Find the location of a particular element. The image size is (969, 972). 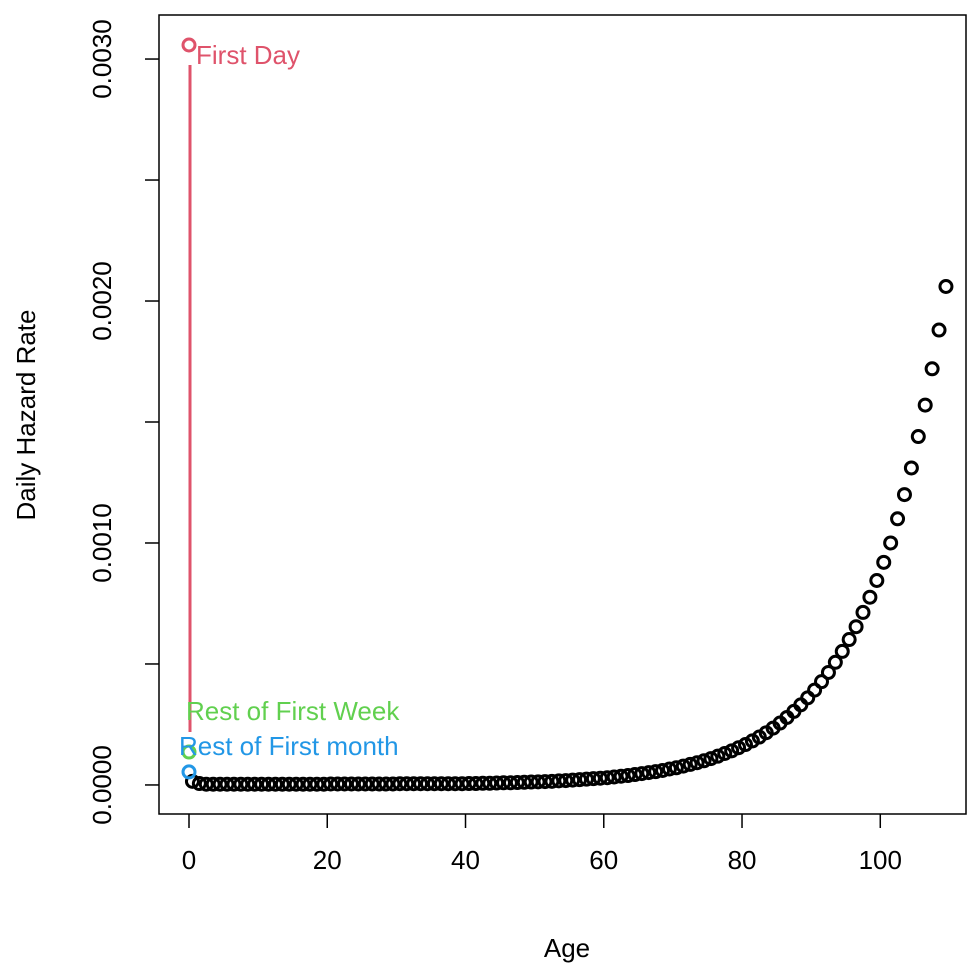

x-tick-label: 80 is located at coordinates (742, 860).